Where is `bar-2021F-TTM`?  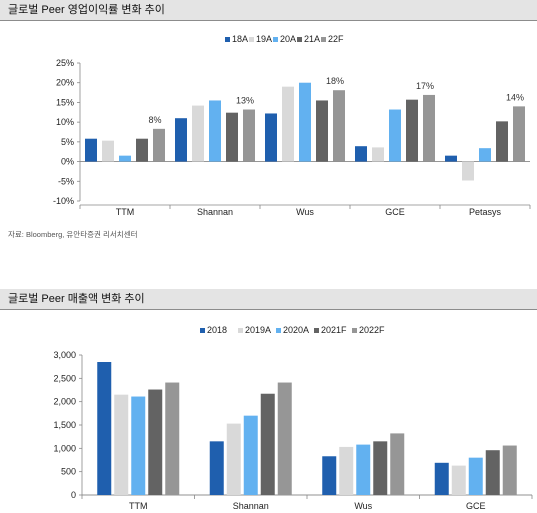 bar-2021F-TTM is located at coordinates (155, 442).